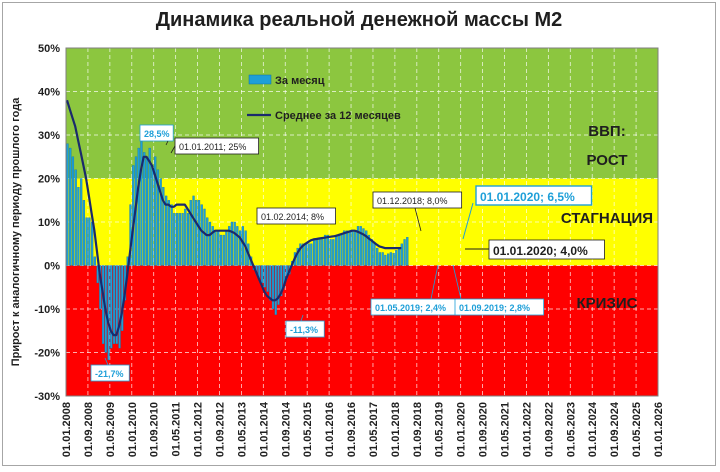 The image size is (720, 472). What do you see at coordinates (571, 429) in the screenshot?
I see `x-tick-label: 01.05.2023` at bounding box center [571, 429].